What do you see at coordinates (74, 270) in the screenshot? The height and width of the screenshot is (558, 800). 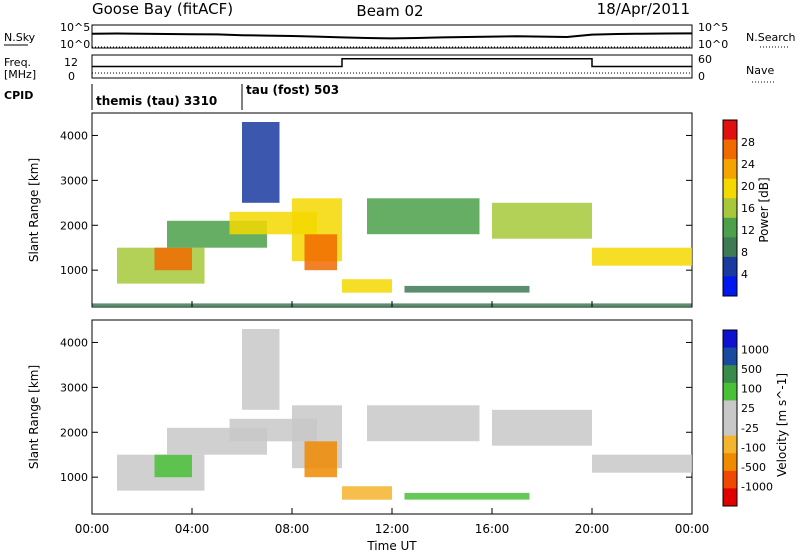 I see `power-ytick-label-0: 1000` at bounding box center [74, 270].